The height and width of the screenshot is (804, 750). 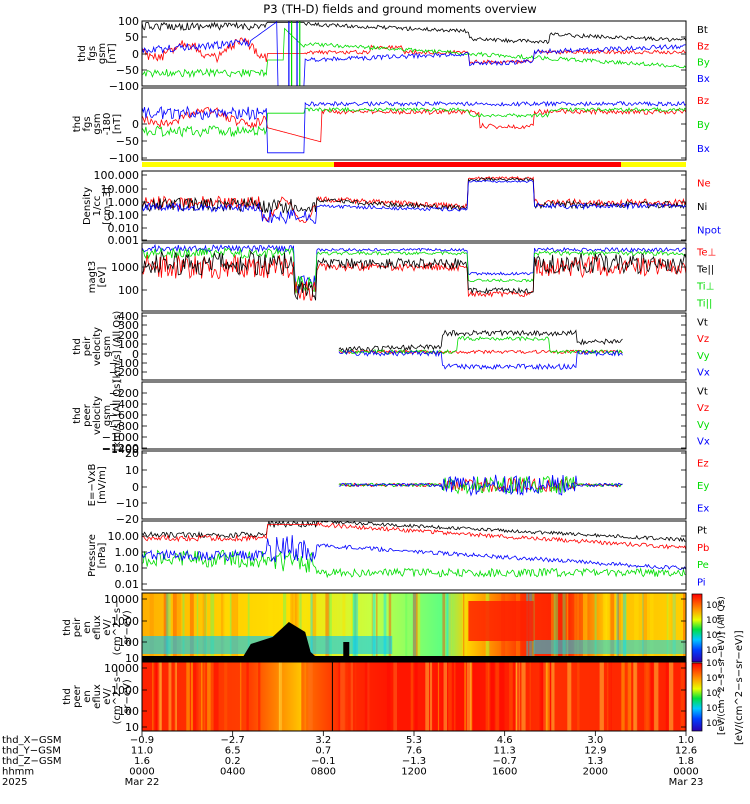 I want to click on spectrogram-gap, so click(x=346, y=652).